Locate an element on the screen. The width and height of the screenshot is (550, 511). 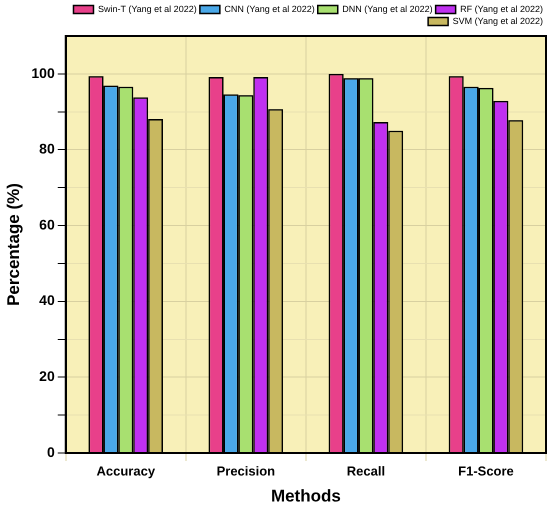
y-tick-label: 80 is located at coordinates (47, 148).